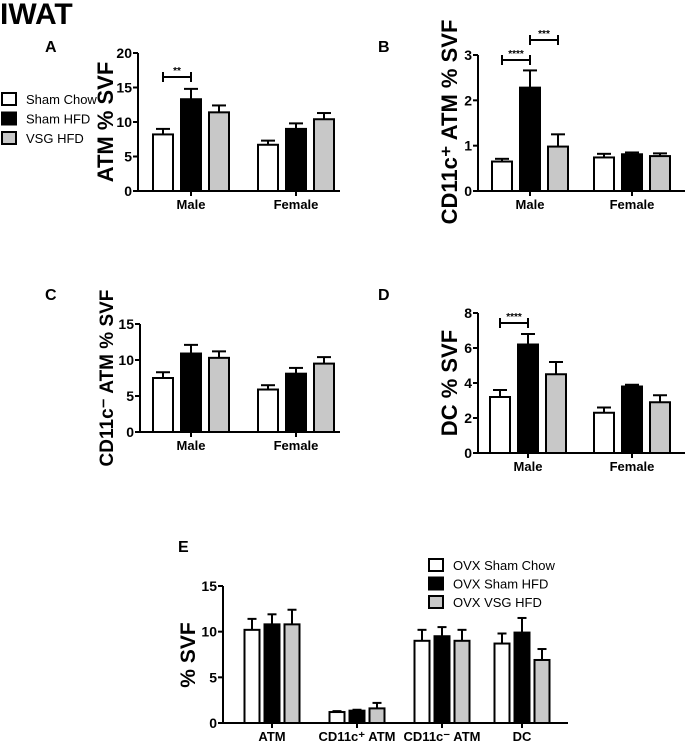 Image resolution: width=685 pixels, height=744 pixels. What do you see at coordinates (500, 584) in the screenshot?
I see `legend-label: OVX Sham HFD` at bounding box center [500, 584].